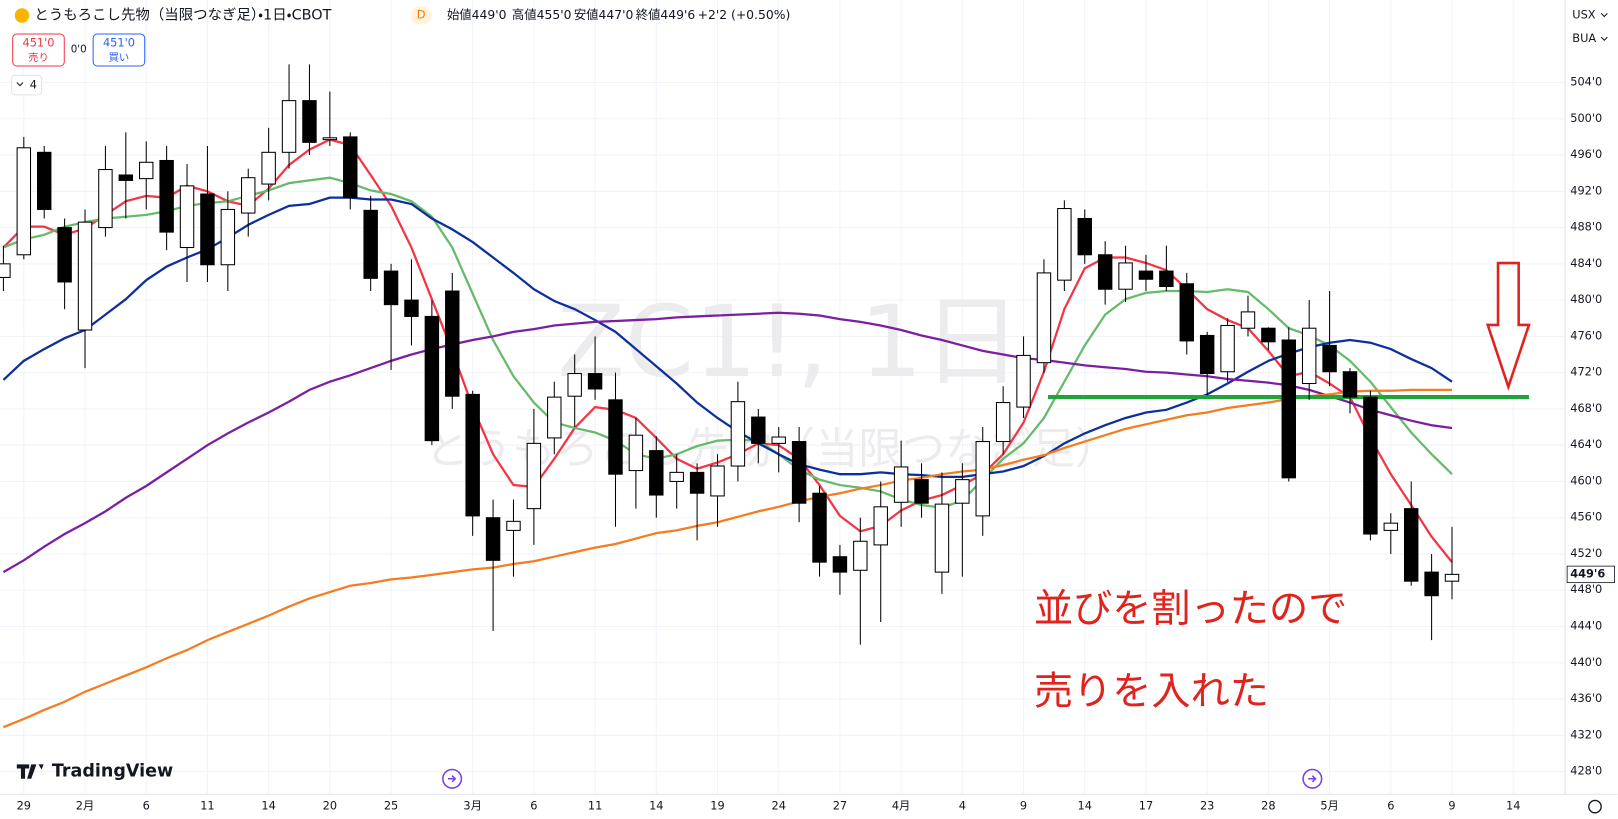 Image resolution: width=1618 pixels, height=819 pixels. Describe the element at coordinates (542, 14) in the screenshot. I see `ohlc-high: 高値455'0` at that location.